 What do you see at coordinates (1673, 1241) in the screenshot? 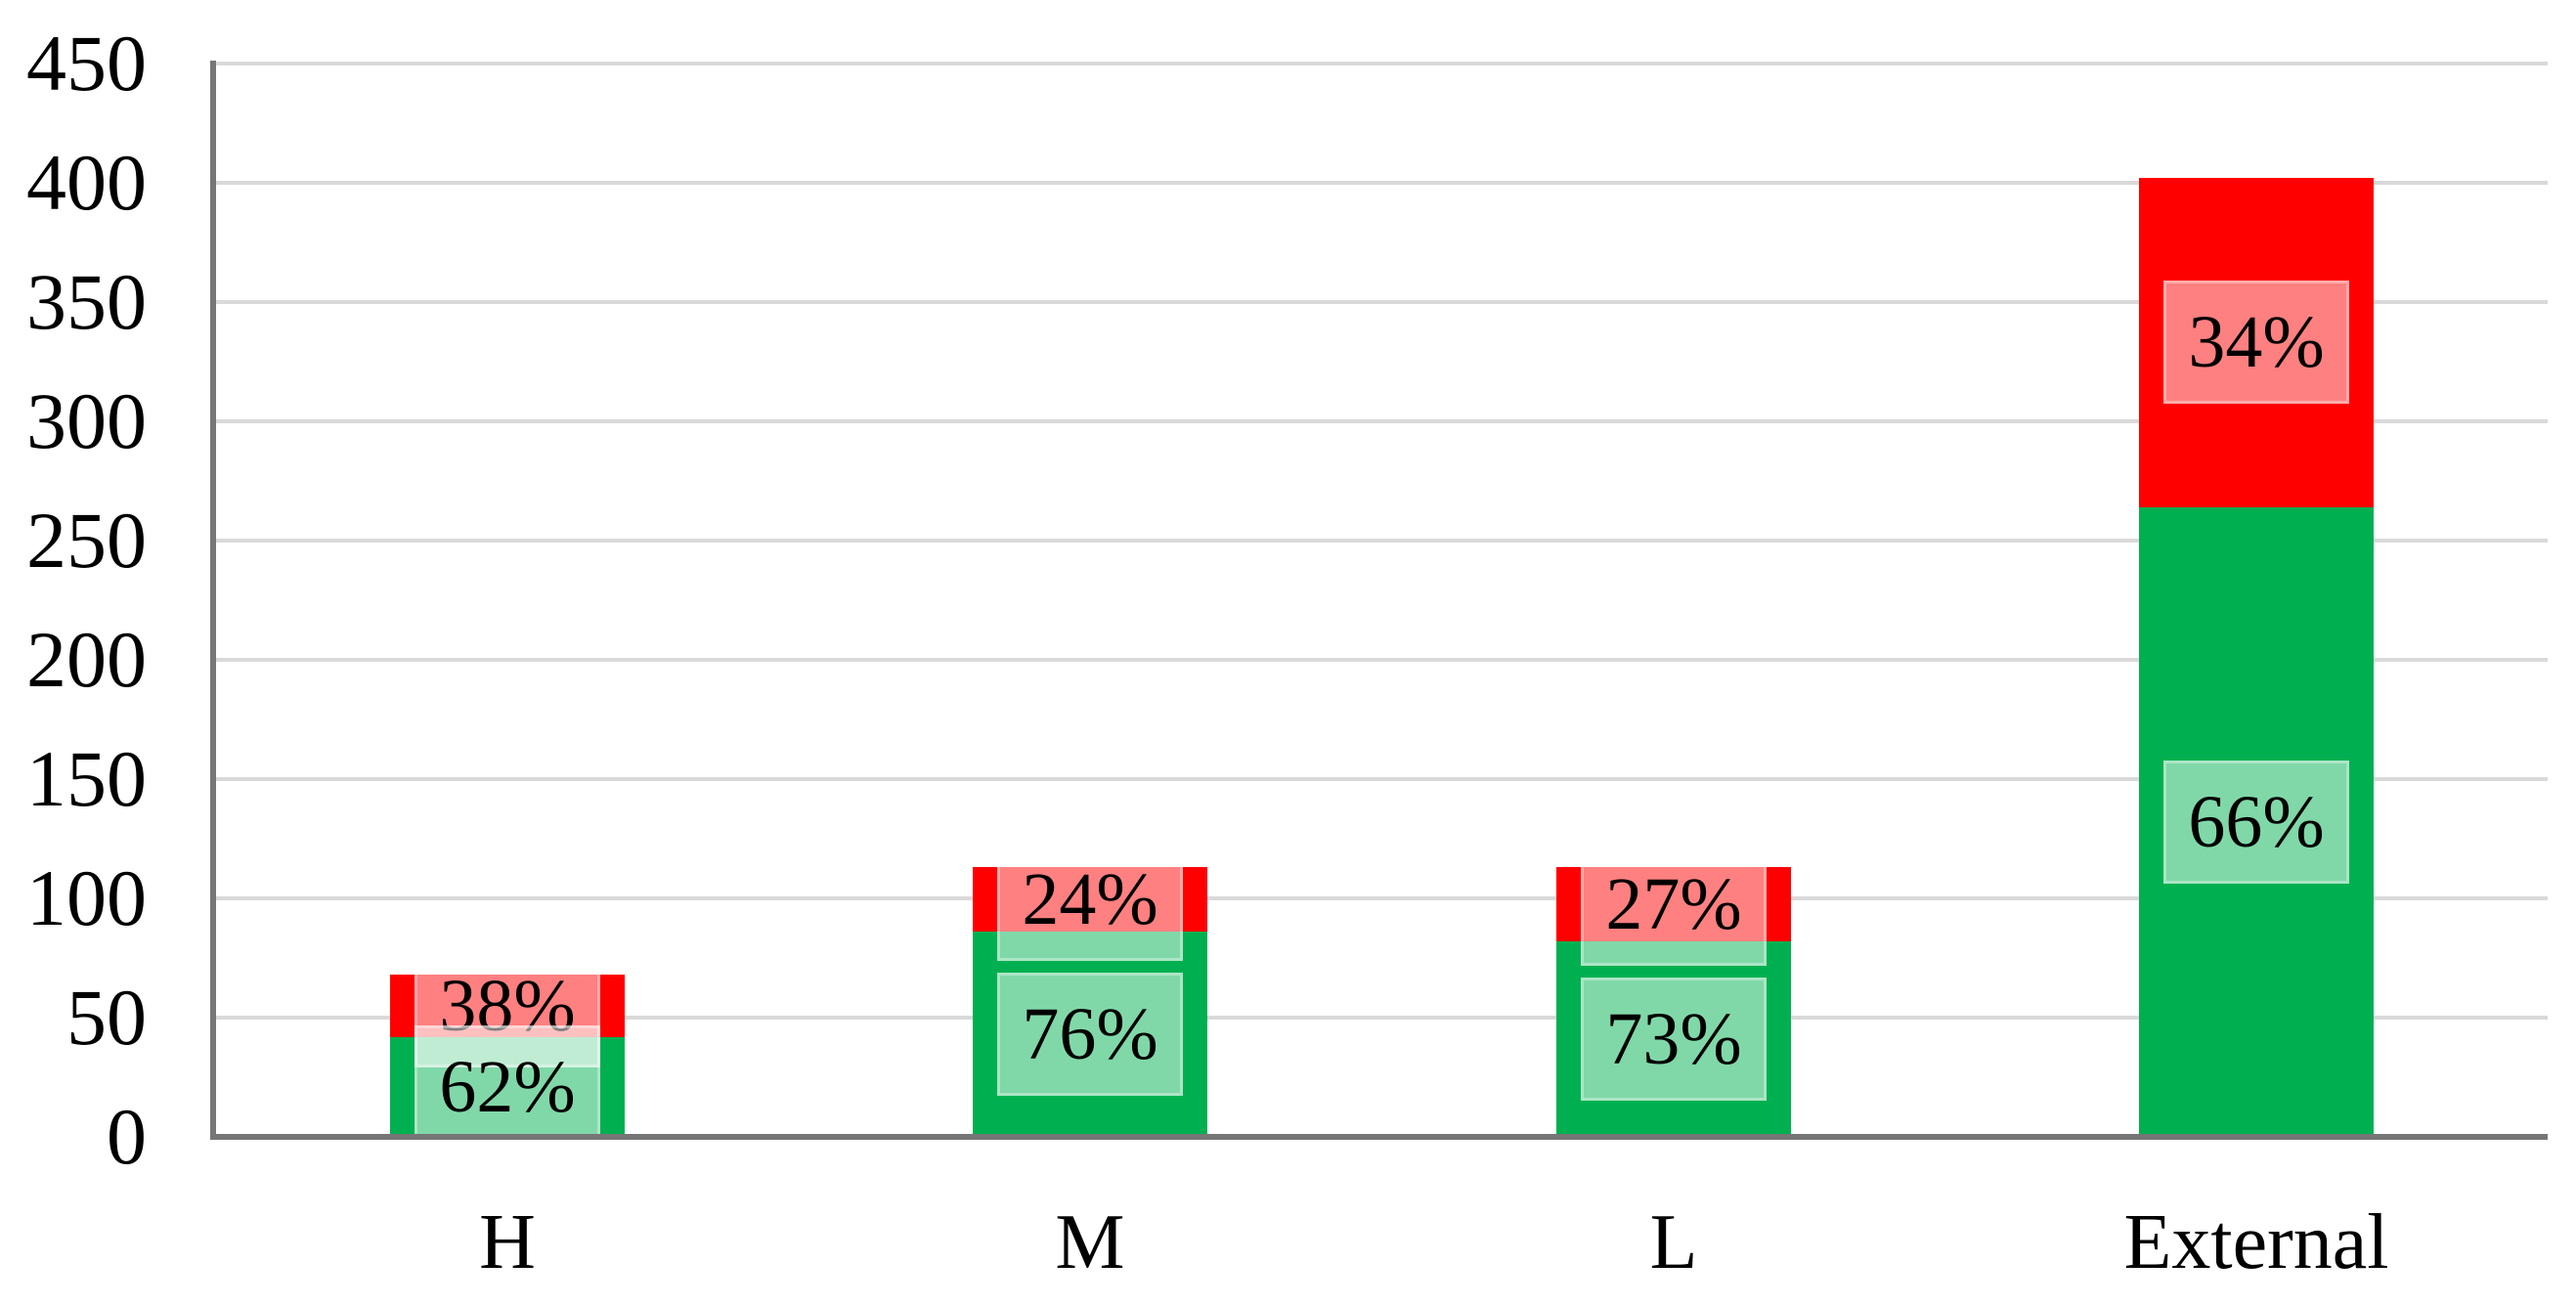
I see `category-label-L: L` at bounding box center [1673, 1241].